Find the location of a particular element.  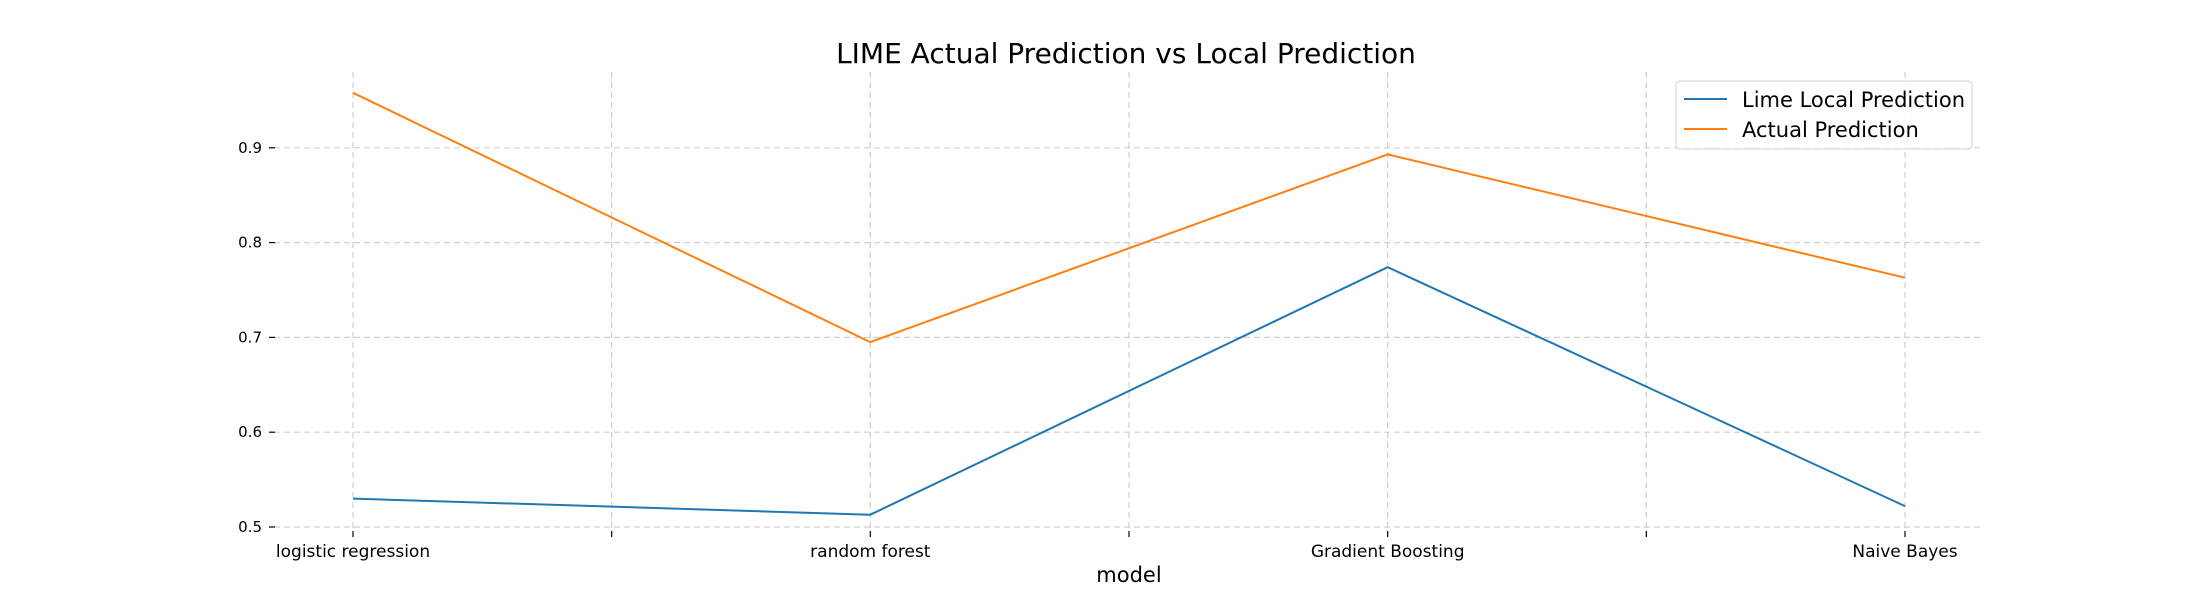

y-tick-label: 0.8 is located at coordinates (250, 243).